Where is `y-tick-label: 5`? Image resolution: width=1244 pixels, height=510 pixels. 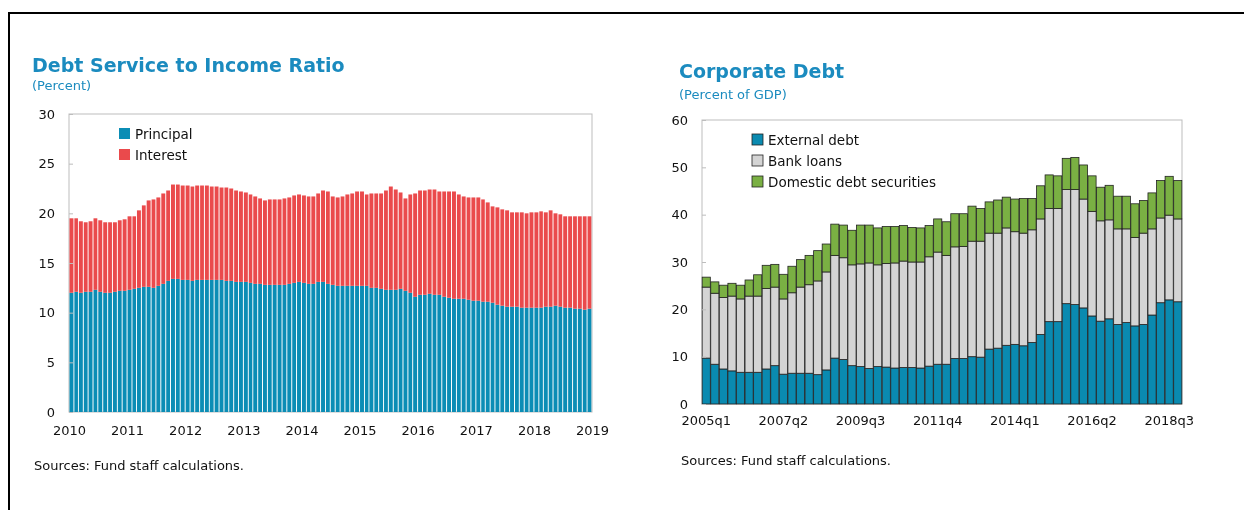
y-tick-label: 5 is located at coordinates (50, 362).